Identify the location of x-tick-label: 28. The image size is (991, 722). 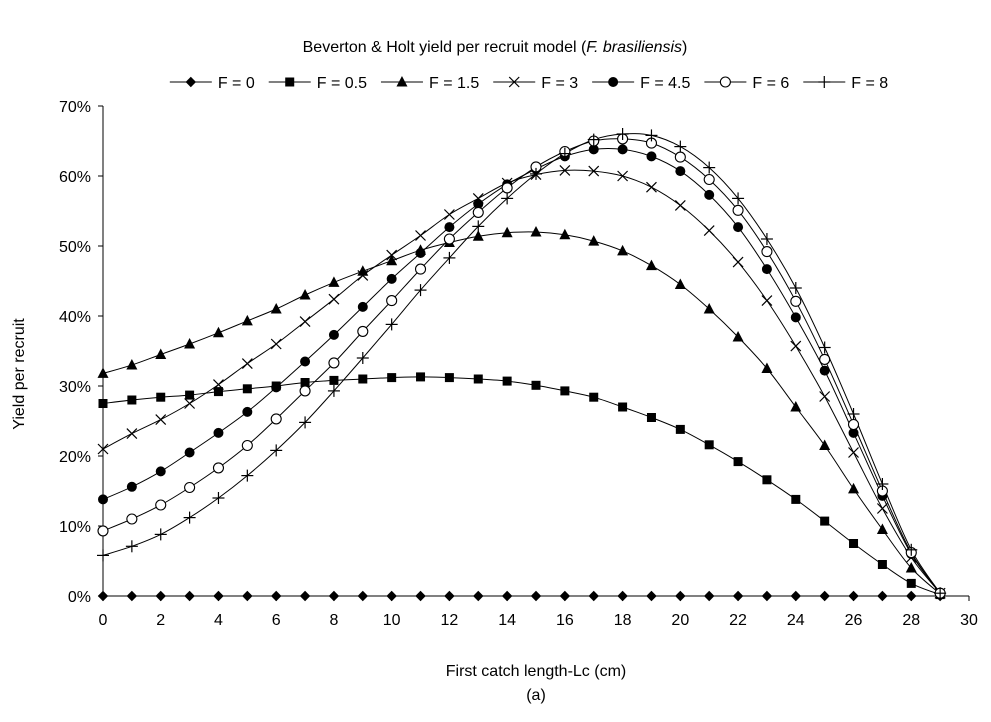
(911, 620).